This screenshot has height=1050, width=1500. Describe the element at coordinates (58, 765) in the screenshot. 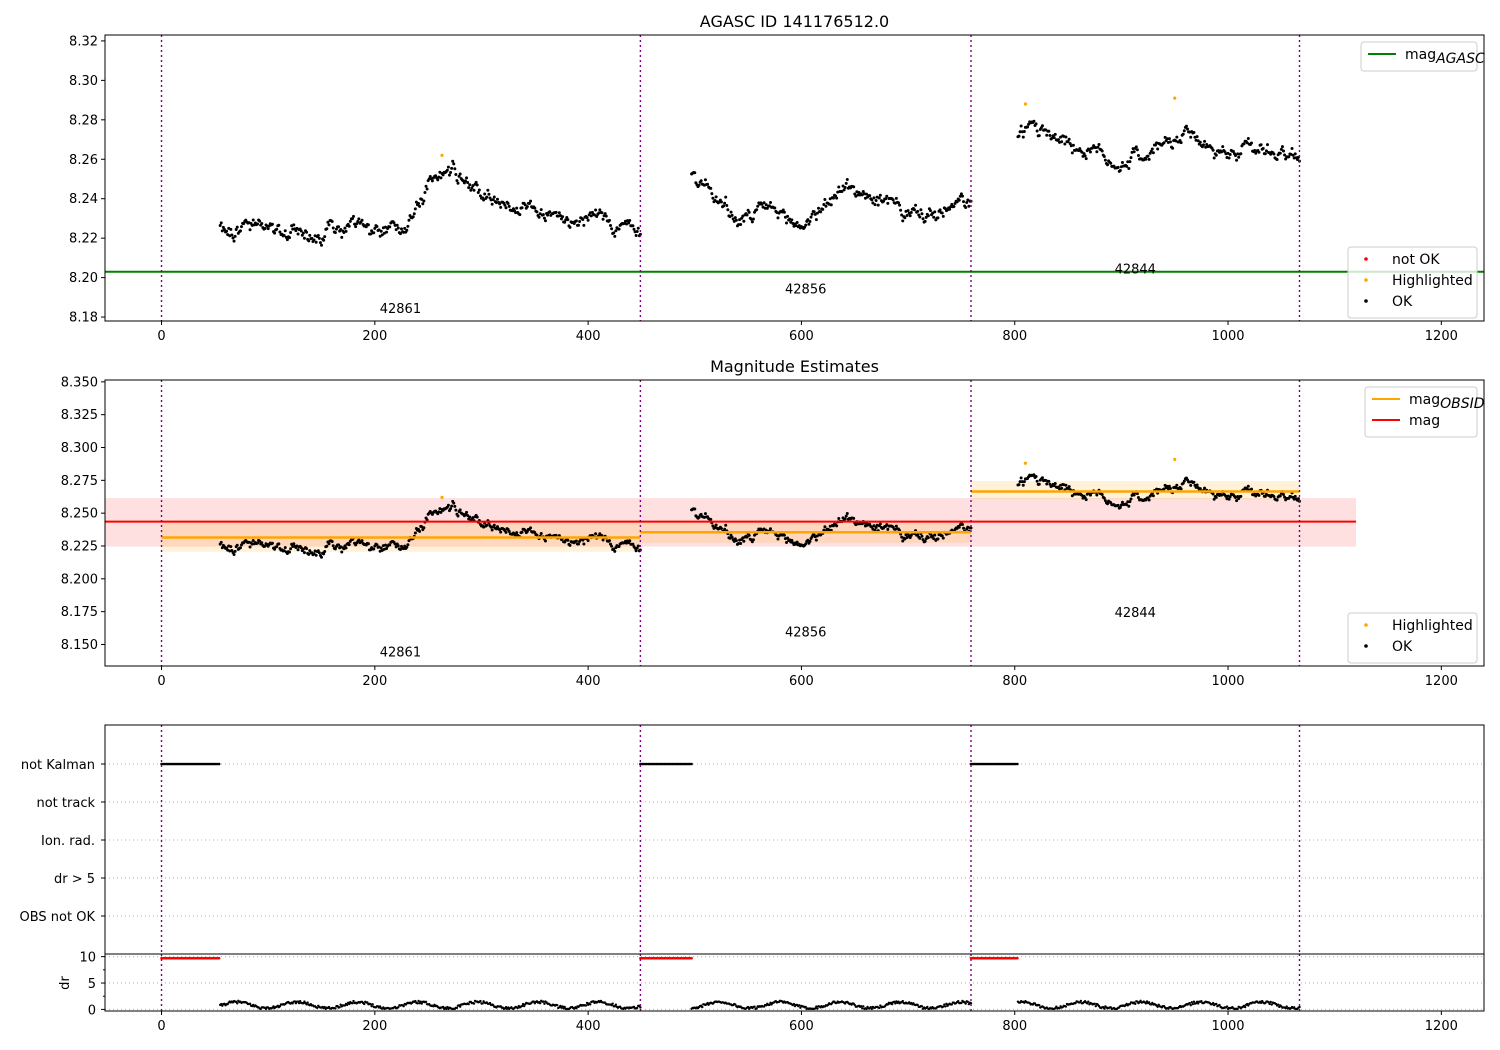

I see `flag-category-label: not Kalman` at that location.